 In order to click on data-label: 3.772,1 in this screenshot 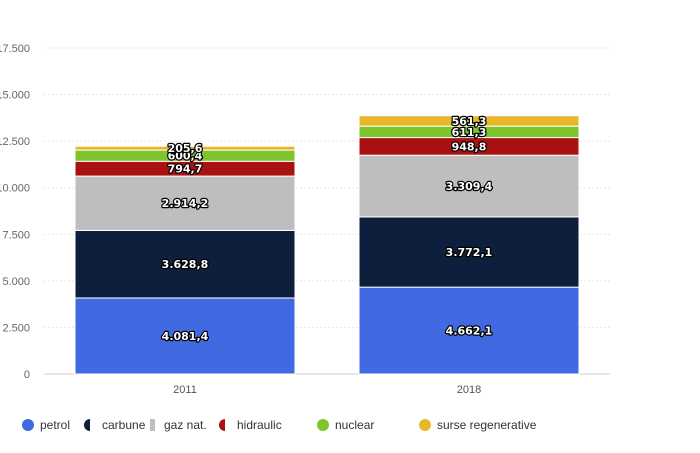, I will do `click(469, 252)`.